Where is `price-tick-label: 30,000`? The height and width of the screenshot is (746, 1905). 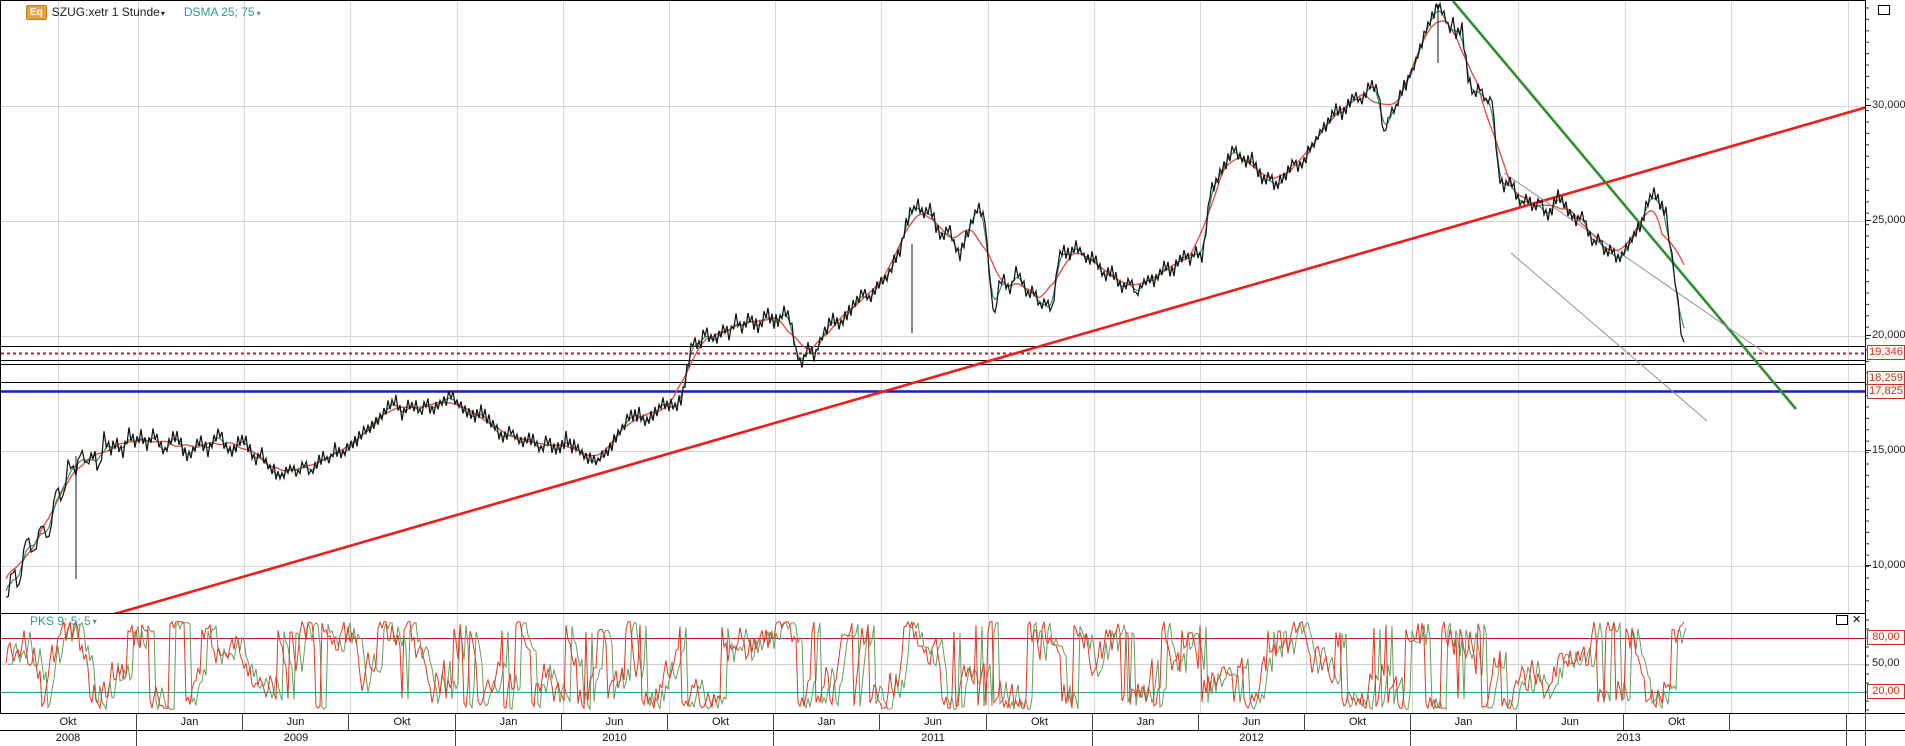
price-tick-label: 30,000 is located at coordinates (1888, 105).